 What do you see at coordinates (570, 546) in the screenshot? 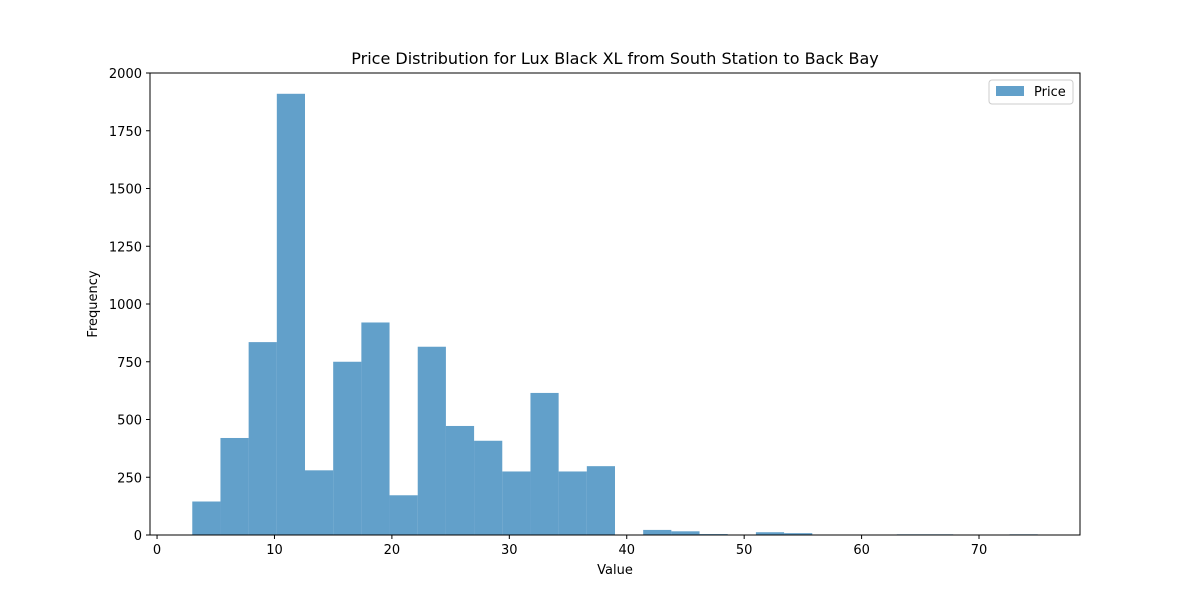
I see `x-axis-ticks: 0 10 20 30 40 50 60 70` at bounding box center [570, 546].